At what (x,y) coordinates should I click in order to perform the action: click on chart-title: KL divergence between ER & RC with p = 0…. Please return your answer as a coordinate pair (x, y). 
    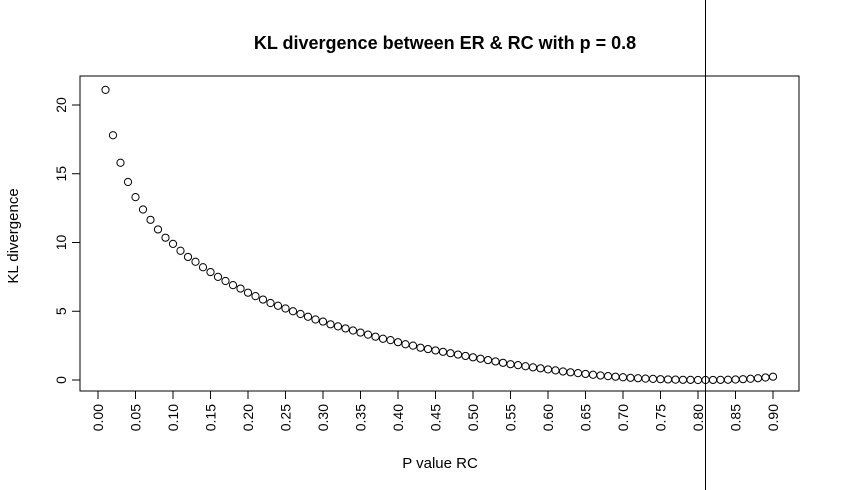
    Looking at the image, I should click on (445, 43).